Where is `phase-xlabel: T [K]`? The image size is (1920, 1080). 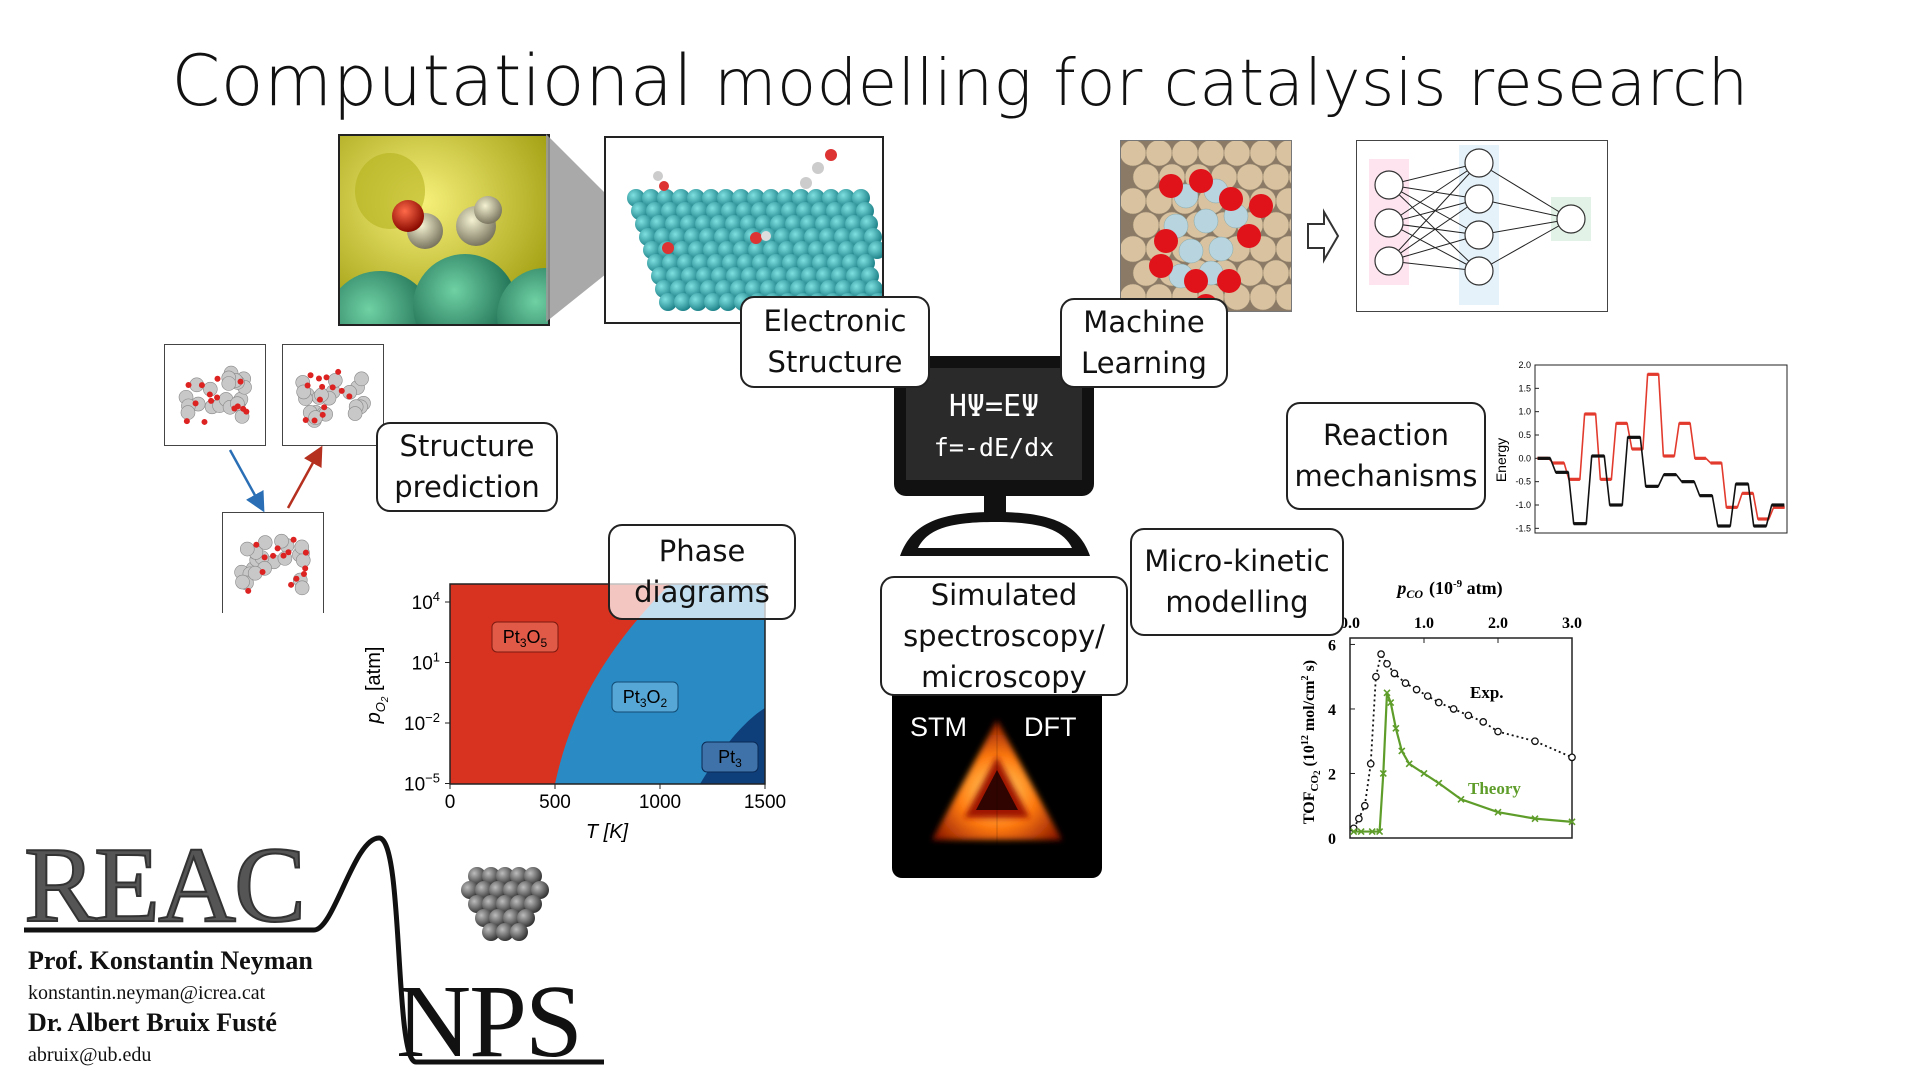
phase-xlabel: T [K] is located at coordinates (607, 832).